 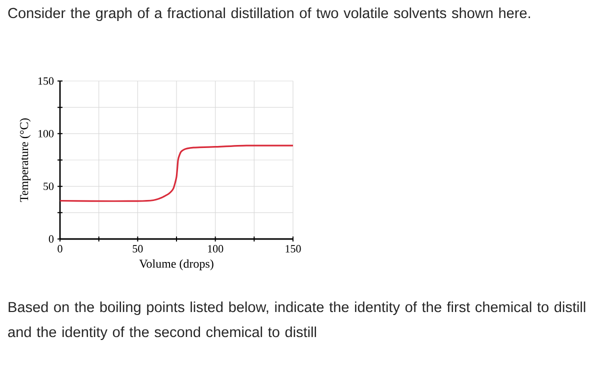 What do you see at coordinates (49, 186) in the screenshot?
I see `y-tick-label: 50` at bounding box center [49, 186].